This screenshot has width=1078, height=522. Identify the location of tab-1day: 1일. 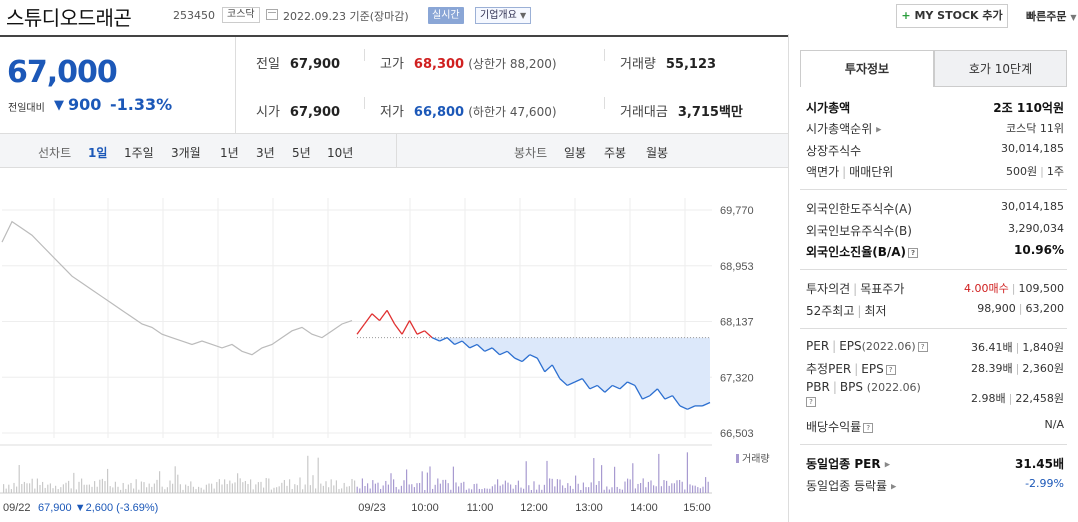
(98, 153).